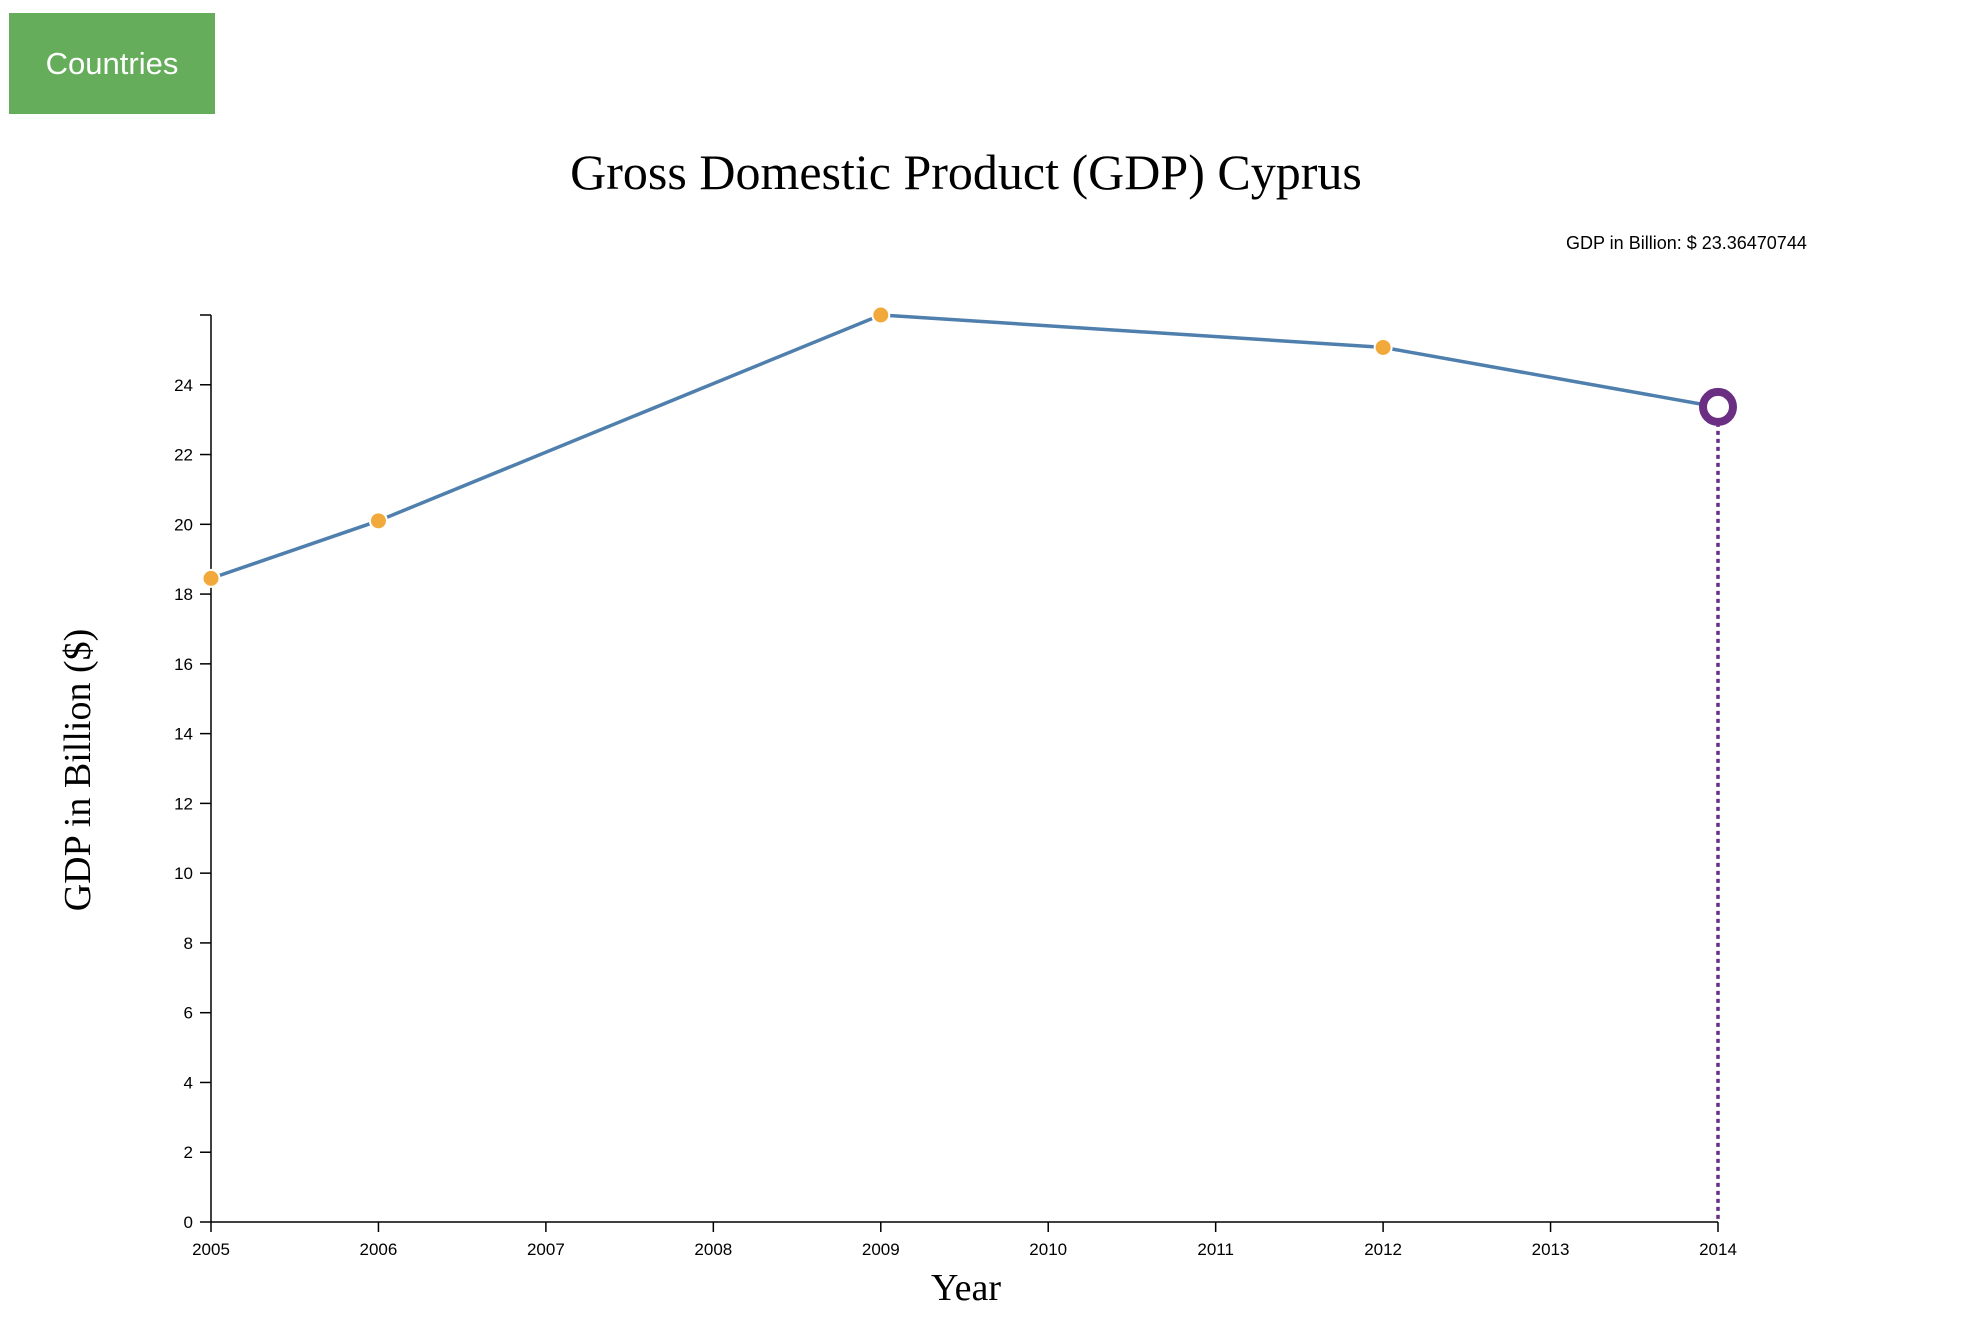  Describe the element at coordinates (188, 1013) in the screenshot. I see `y-tick-label: 6` at that location.